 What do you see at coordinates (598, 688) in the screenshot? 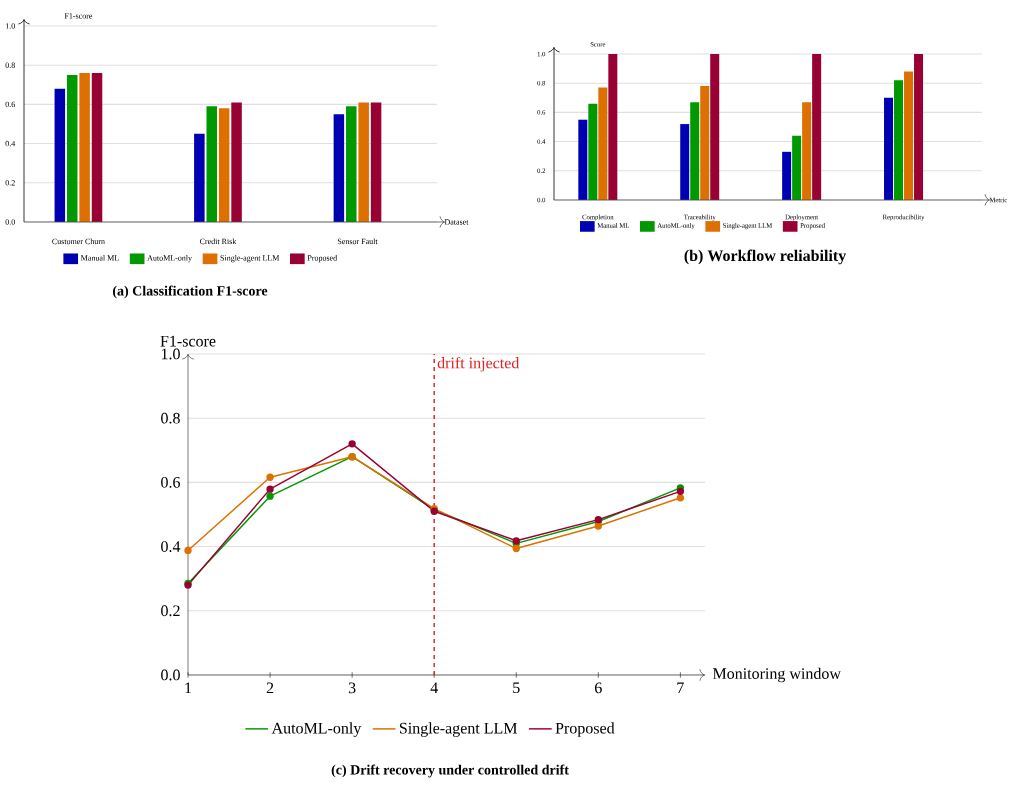
I see `x-tick-label: 6` at bounding box center [598, 688].